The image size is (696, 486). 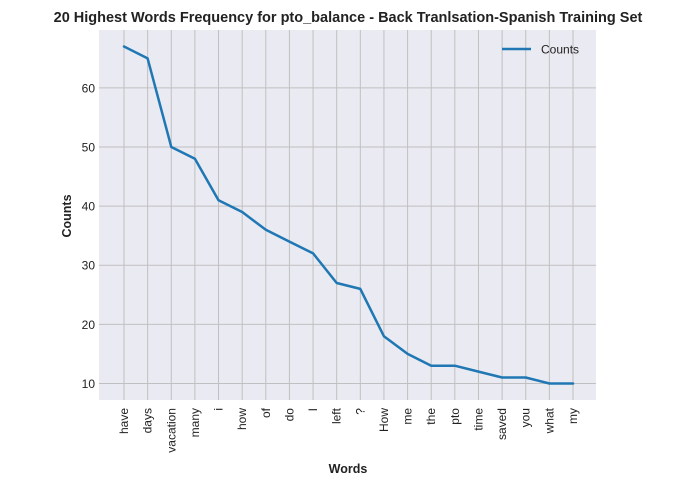 What do you see at coordinates (455, 416) in the screenshot?
I see `x-tick-label: pto` at bounding box center [455, 416].